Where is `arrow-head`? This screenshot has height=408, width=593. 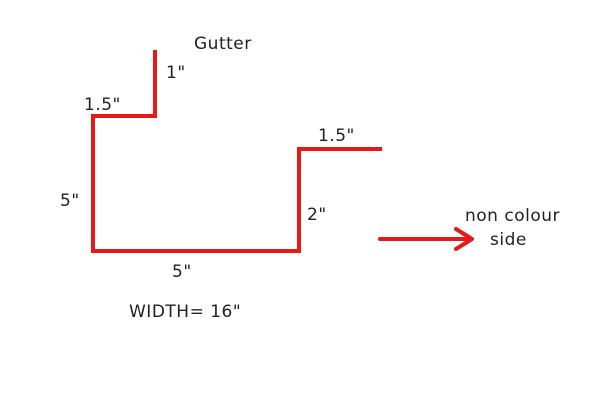
arrow-head is located at coordinates (464, 239).